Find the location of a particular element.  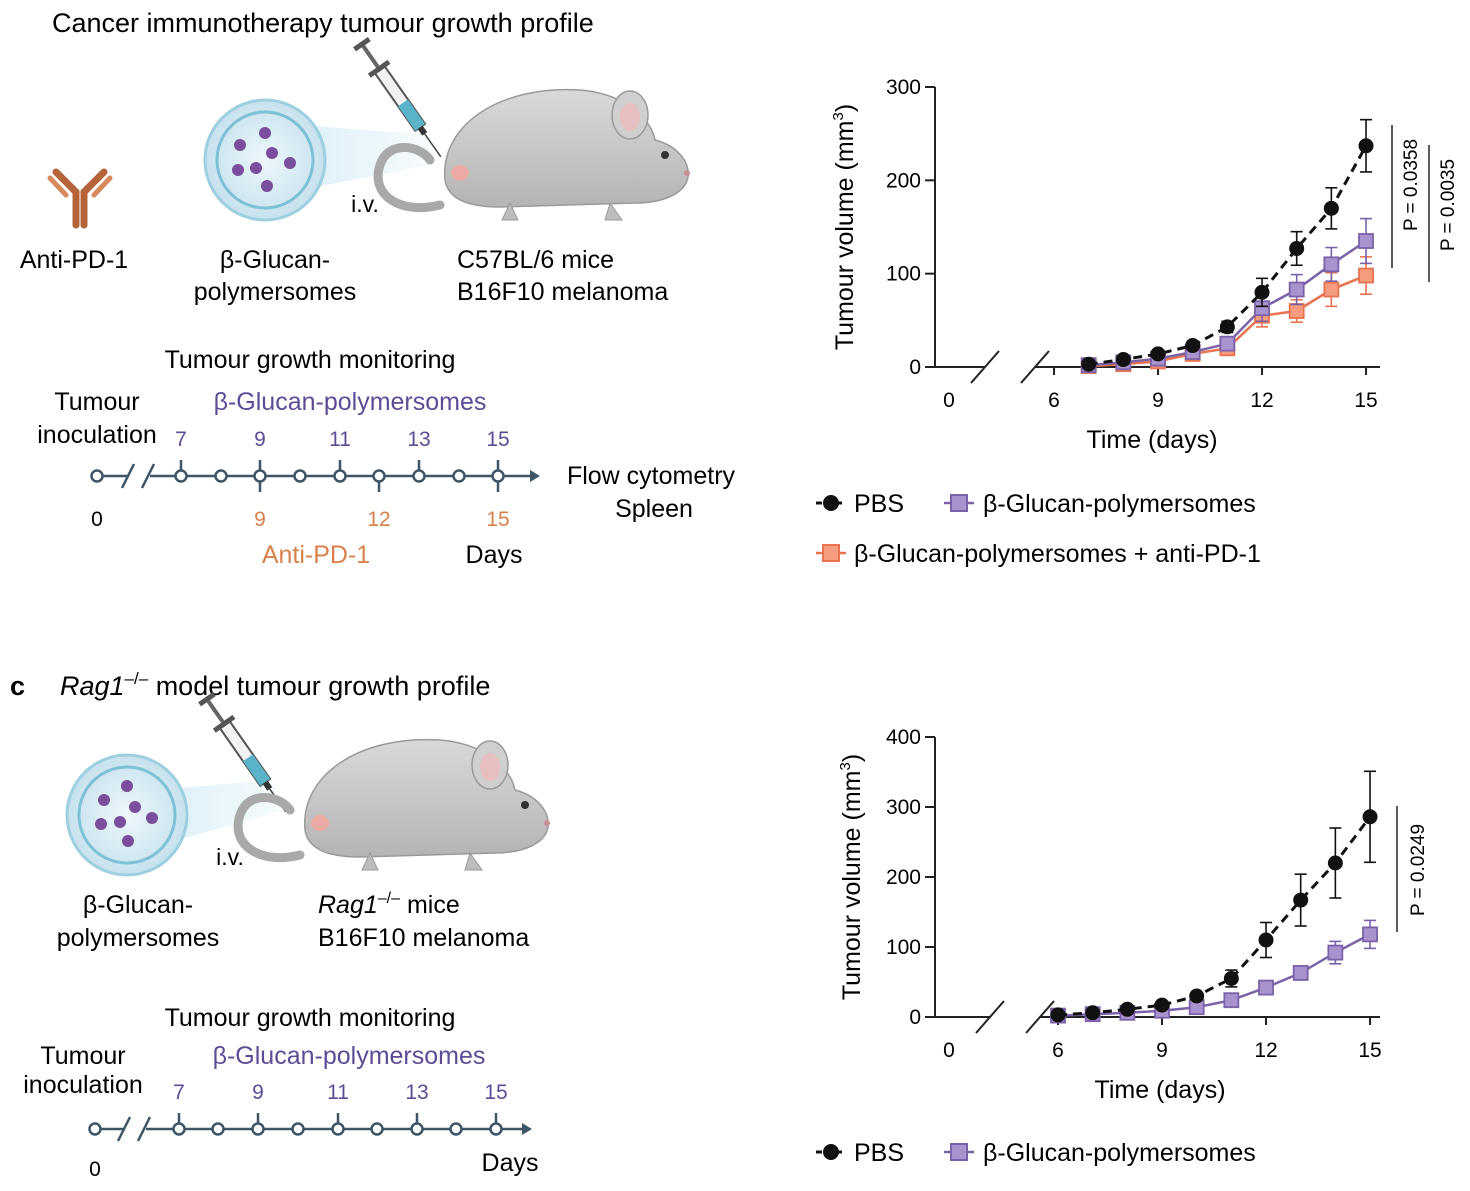

timeline-c-title: Tumour growth monitoring is located at coordinates (310, 1018).